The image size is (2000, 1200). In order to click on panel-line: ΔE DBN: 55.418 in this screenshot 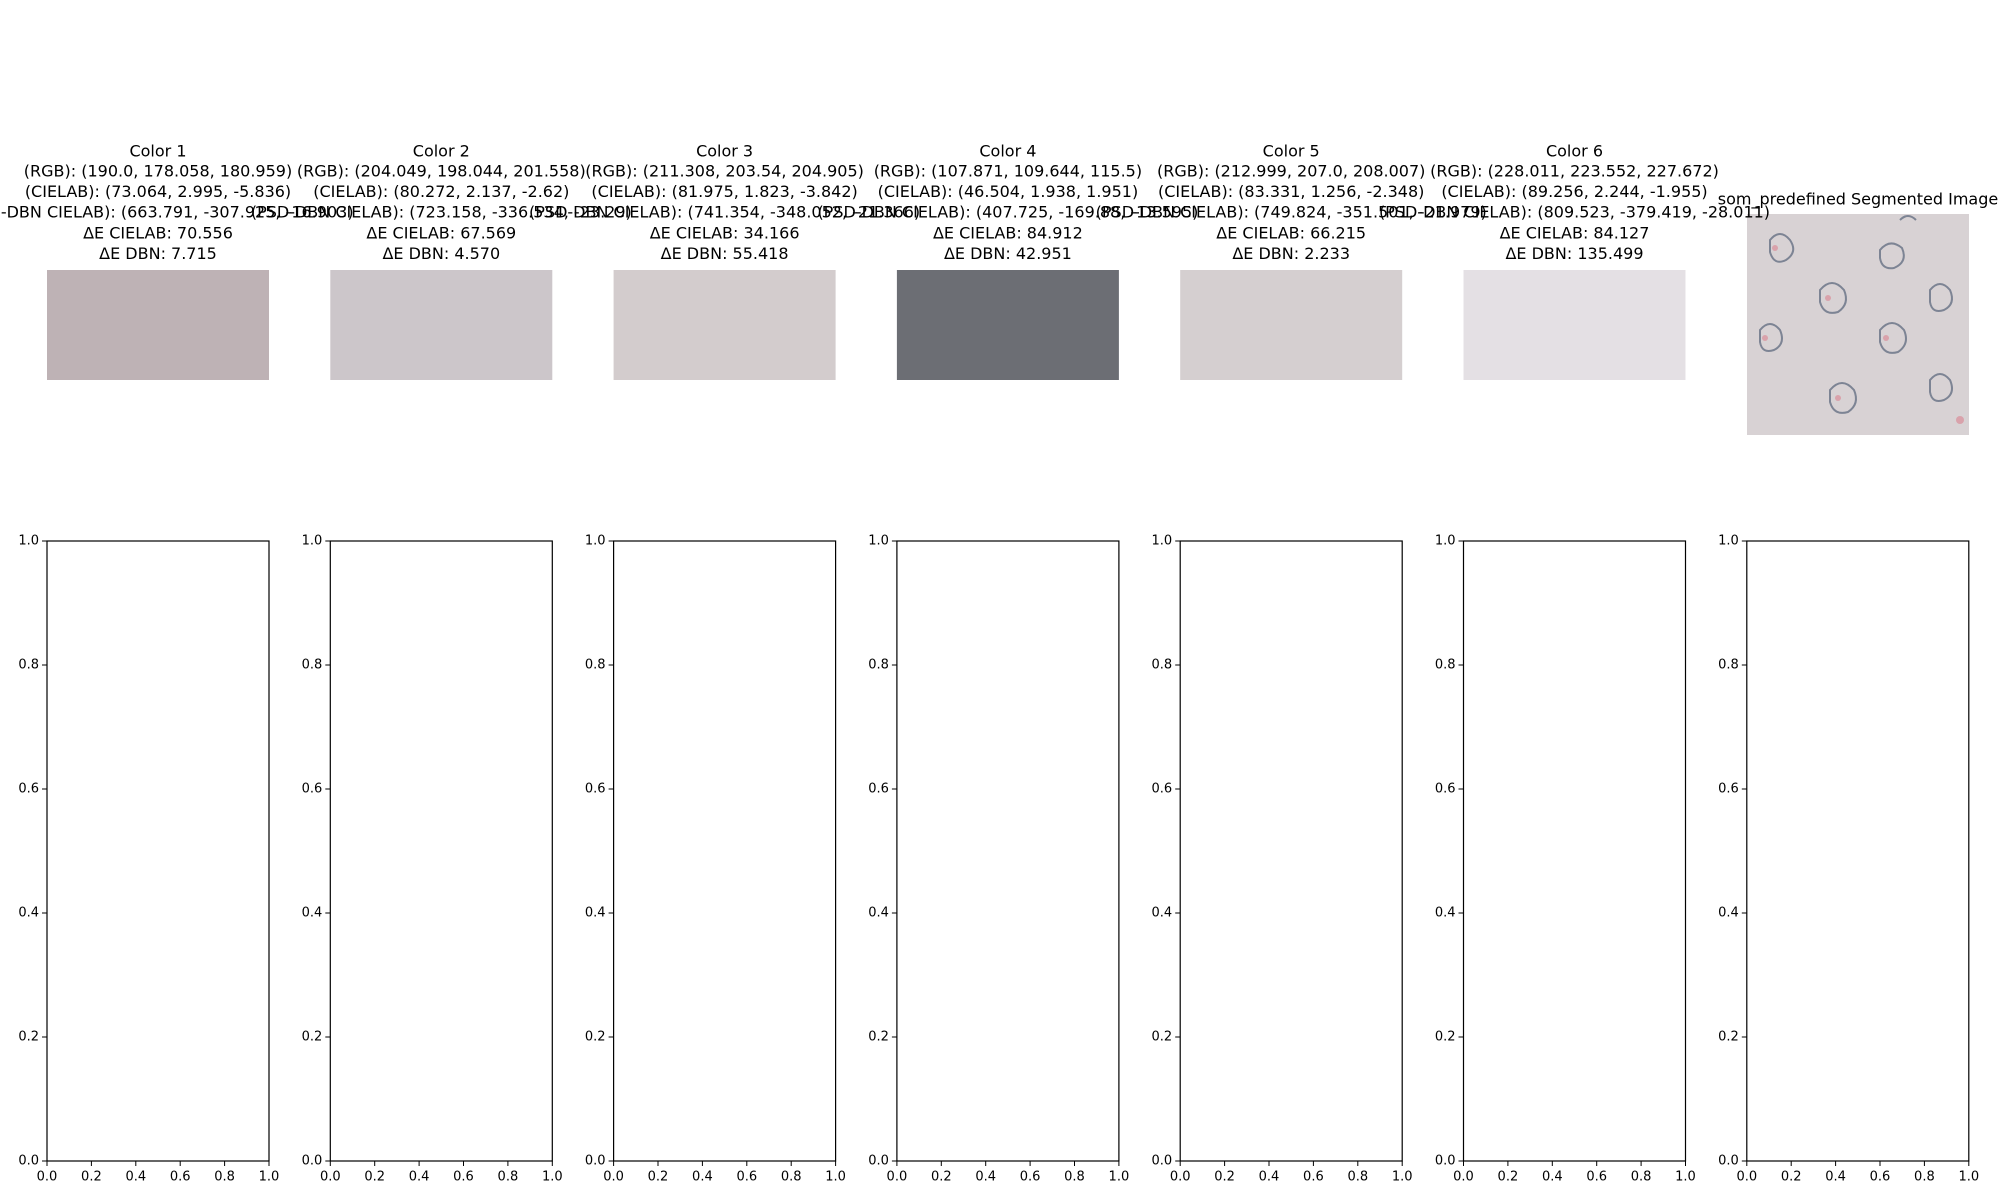, I will do `click(725, 253)`.